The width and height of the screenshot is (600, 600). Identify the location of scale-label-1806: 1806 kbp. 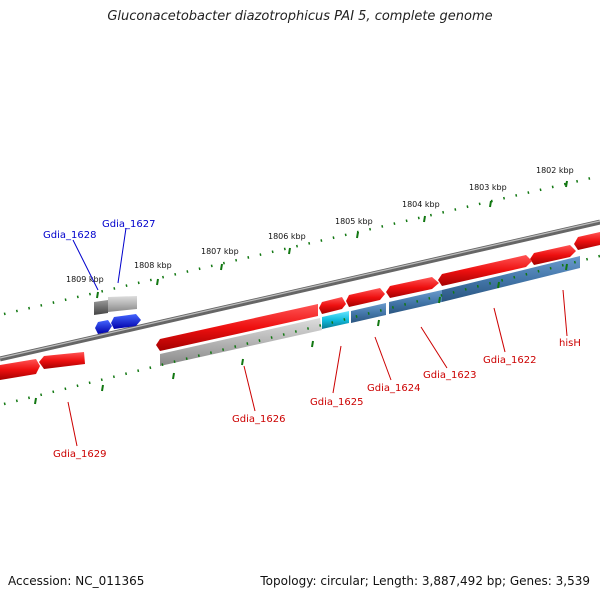
(287, 236).